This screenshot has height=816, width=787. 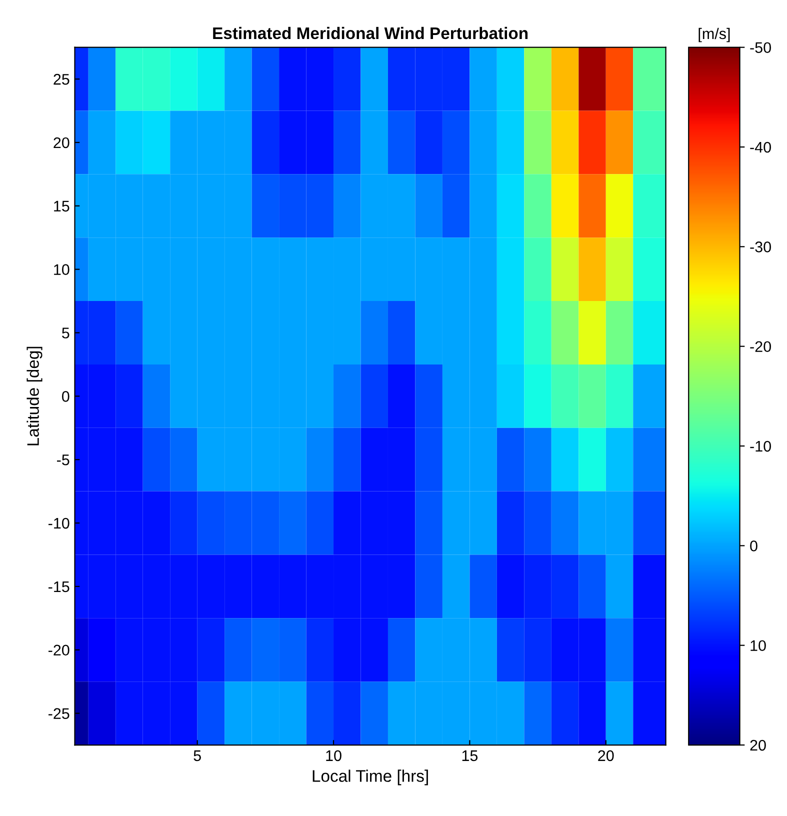 What do you see at coordinates (59, 586) in the screenshot?
I see `y-tick-label: -15` at bounding box center [59, 586].